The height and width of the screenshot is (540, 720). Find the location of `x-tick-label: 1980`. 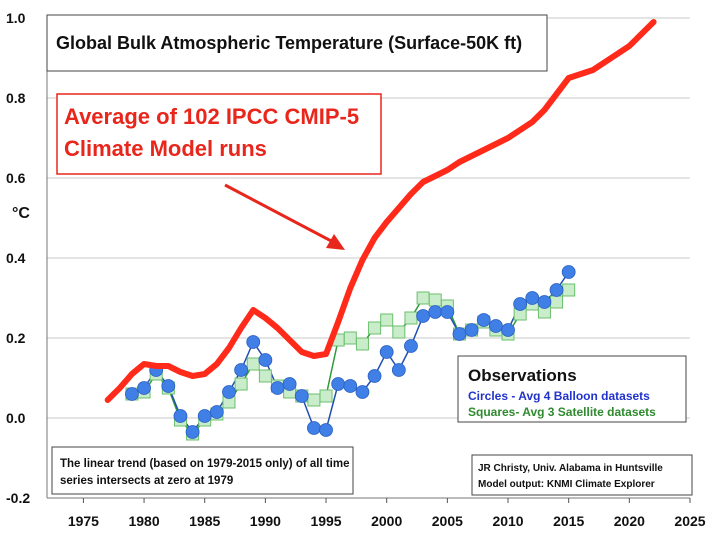

x-tick-label: 1980 is located at coordinates (143, 521).